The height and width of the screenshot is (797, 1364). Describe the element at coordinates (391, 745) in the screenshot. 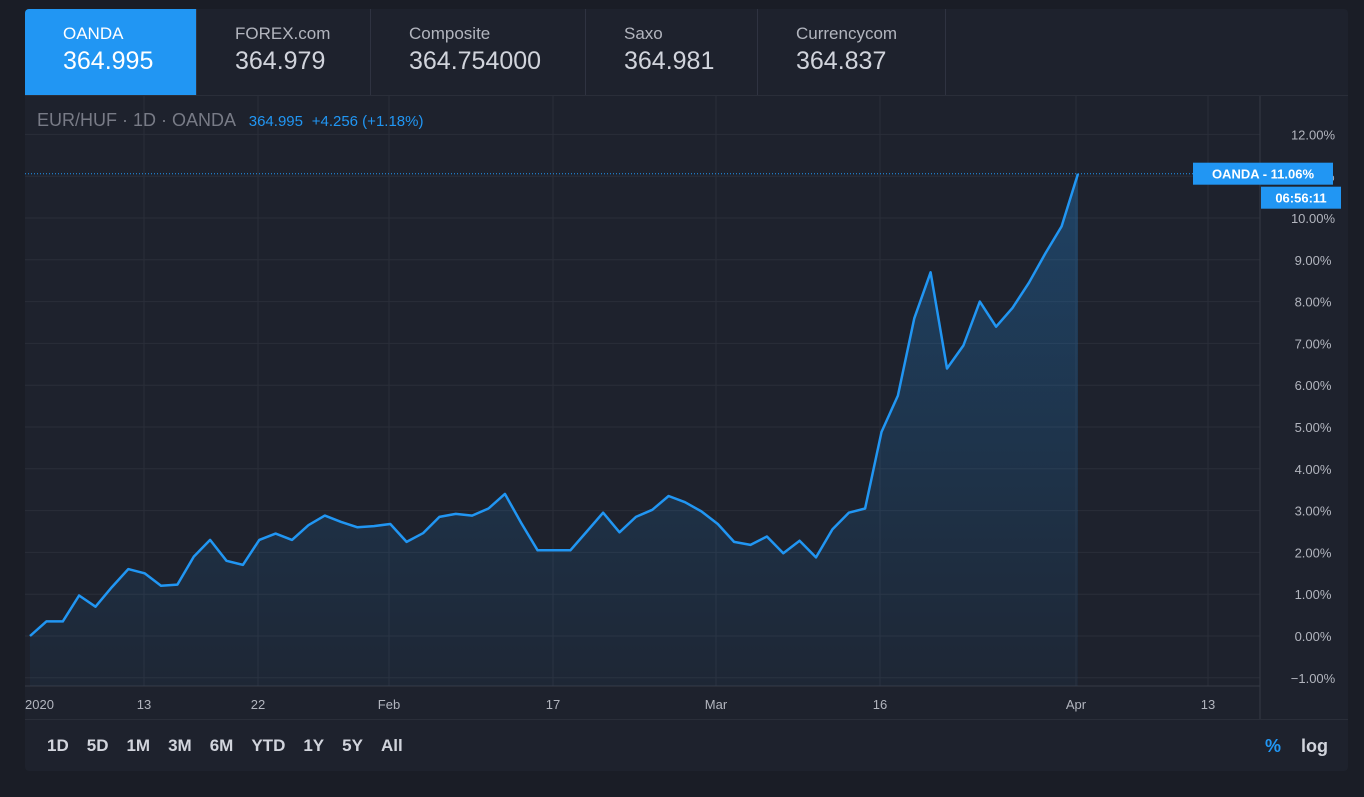

I see `range-all-button: All` at that location.